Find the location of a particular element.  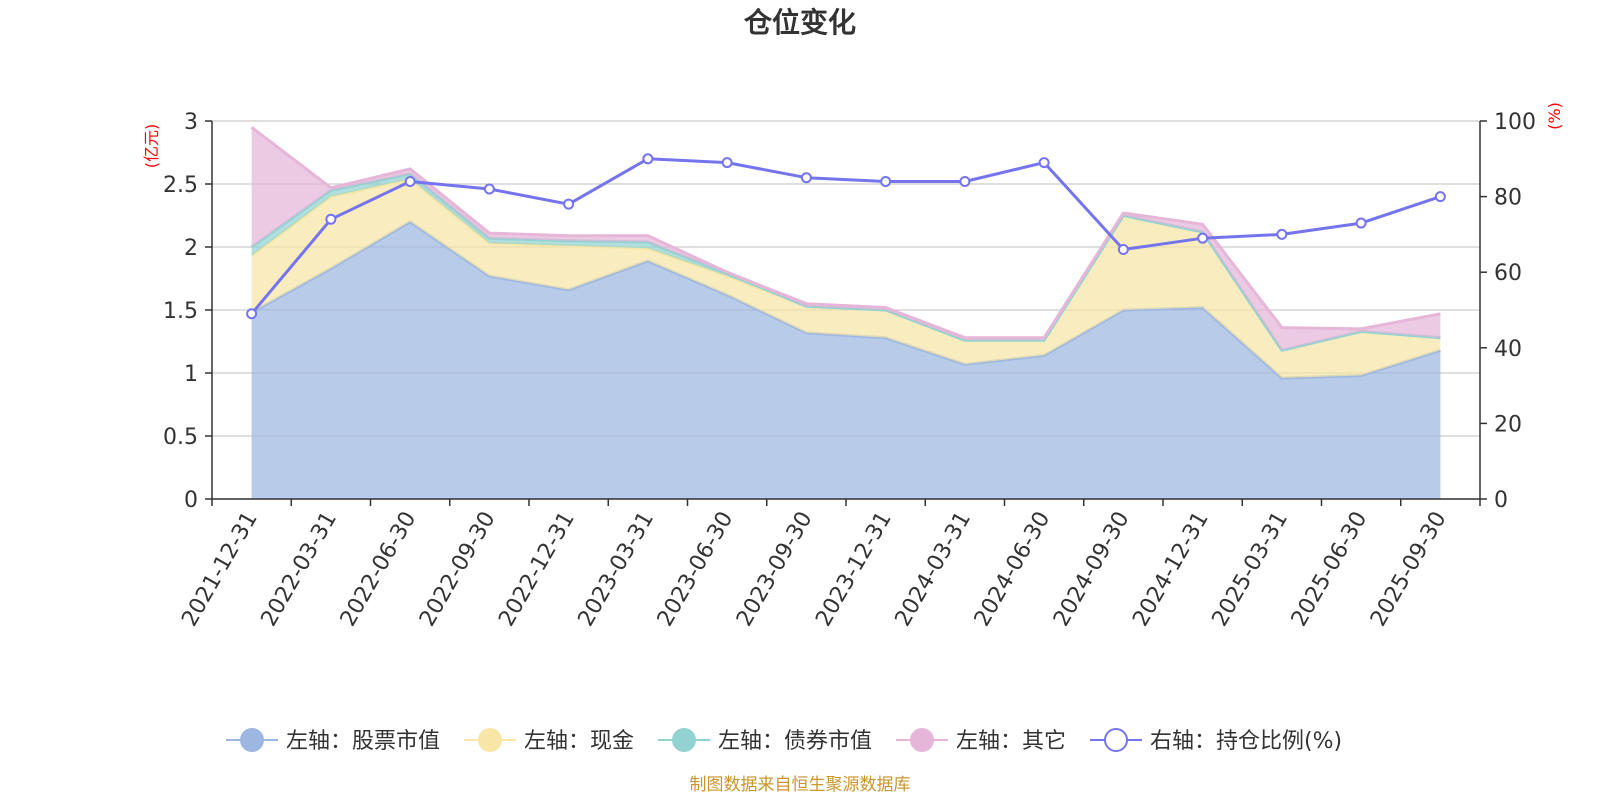

right-tick-label: 100 is located at coordinates (1515, 122).